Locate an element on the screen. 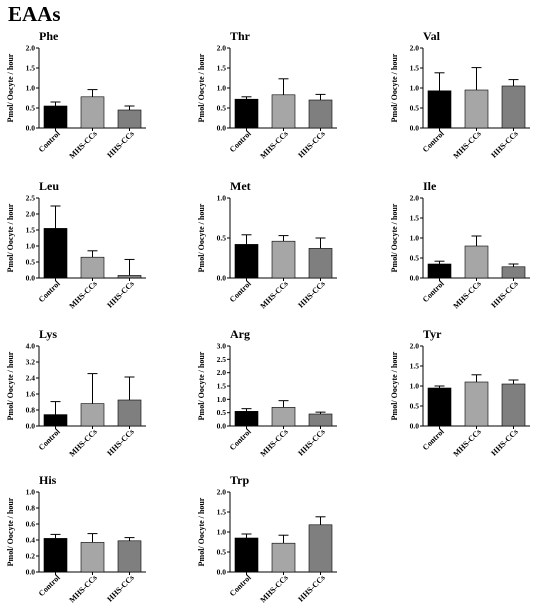  y-tick-label: 3.0 is located at coordinates (222, 346).